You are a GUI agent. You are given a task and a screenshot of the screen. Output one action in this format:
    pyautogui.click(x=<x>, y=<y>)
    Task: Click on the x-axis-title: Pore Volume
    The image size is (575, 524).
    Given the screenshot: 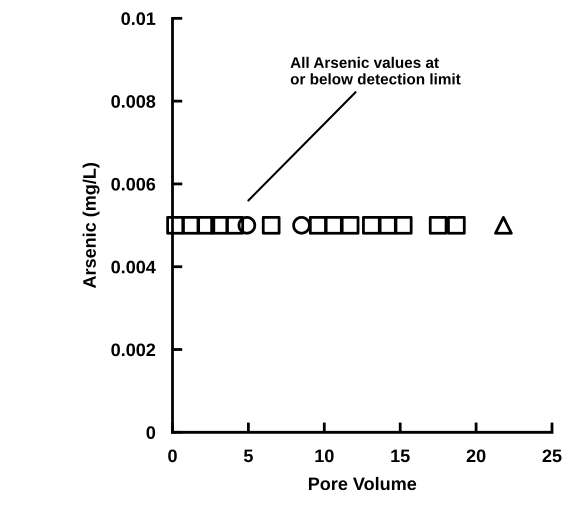 What is the action you would take?
    pyautogui.click(x=362, y=483)
    